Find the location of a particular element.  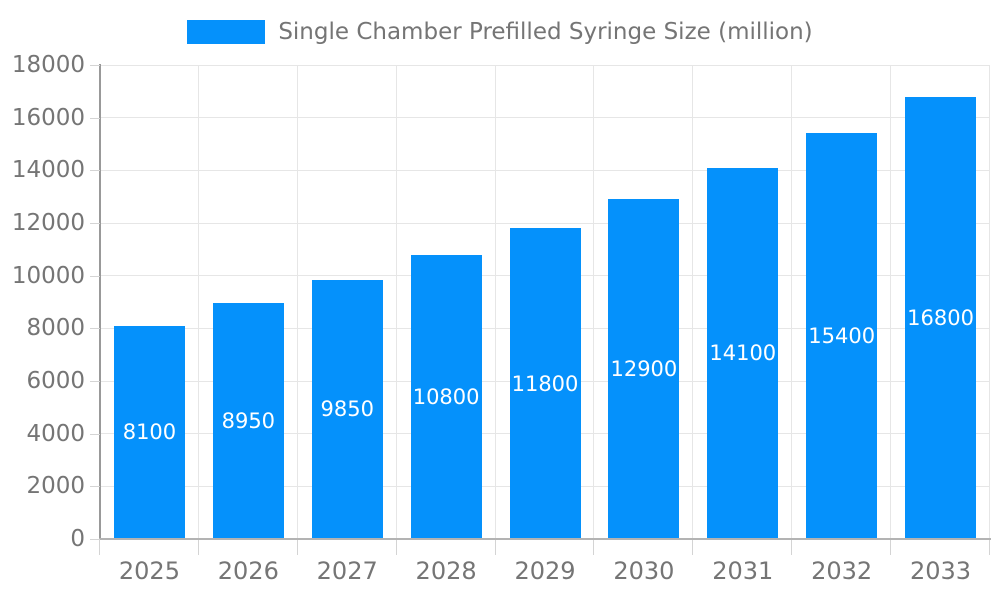

x-axis-tick-label: 2028 is located at coordinates (446, 571).